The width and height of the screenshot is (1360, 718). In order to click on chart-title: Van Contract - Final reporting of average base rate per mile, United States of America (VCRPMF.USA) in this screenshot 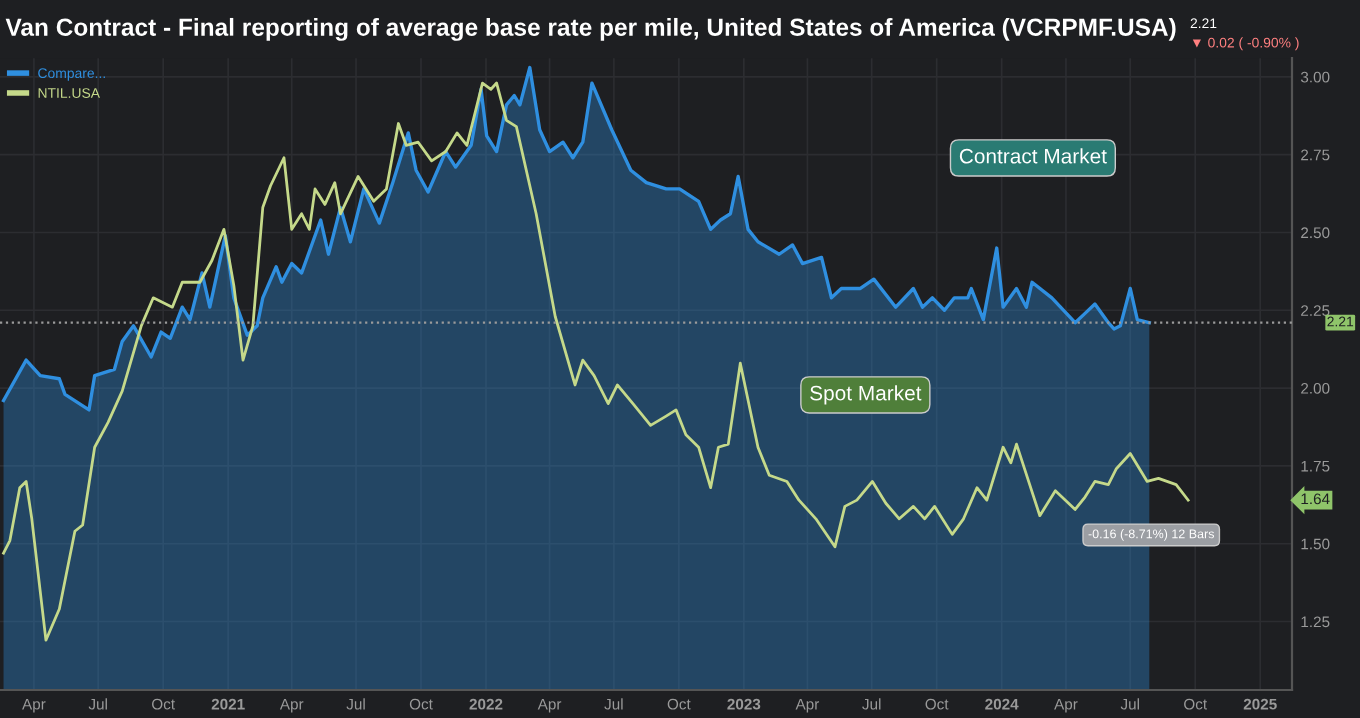, I will do `click(590, 29)`.